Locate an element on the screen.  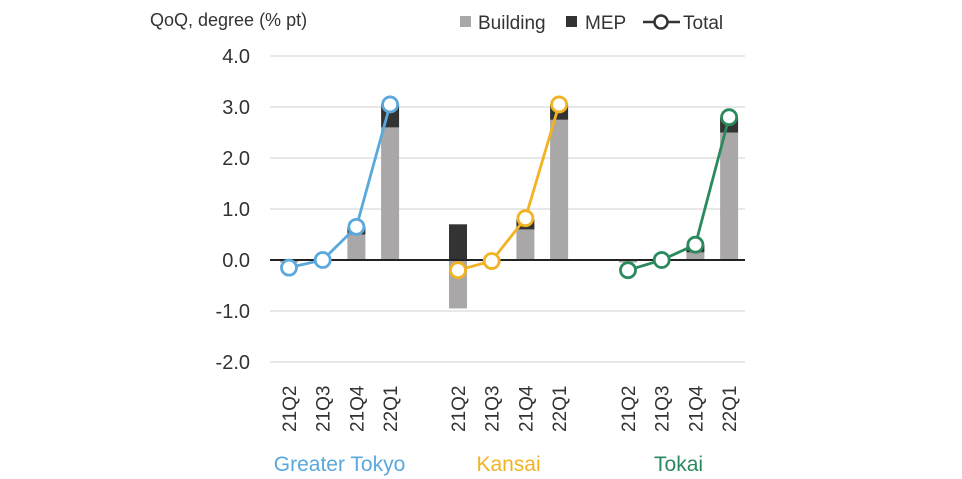
group-label: Tokai is located at coordinates (678, 464).